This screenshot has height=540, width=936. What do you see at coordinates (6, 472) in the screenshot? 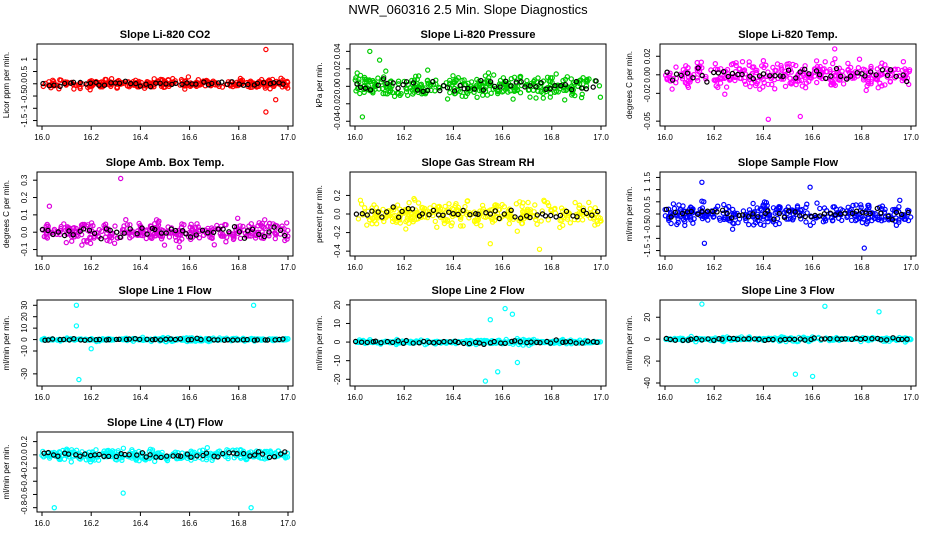
I see `panel-10-ylabel: ml/min per min.` at bounding box center [6, 472].